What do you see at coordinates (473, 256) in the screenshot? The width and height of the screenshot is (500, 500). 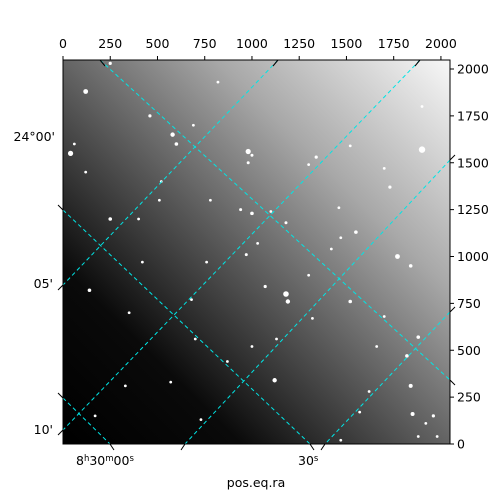 I see `right-tick-label: 1000` at bounding box center [473, 256].